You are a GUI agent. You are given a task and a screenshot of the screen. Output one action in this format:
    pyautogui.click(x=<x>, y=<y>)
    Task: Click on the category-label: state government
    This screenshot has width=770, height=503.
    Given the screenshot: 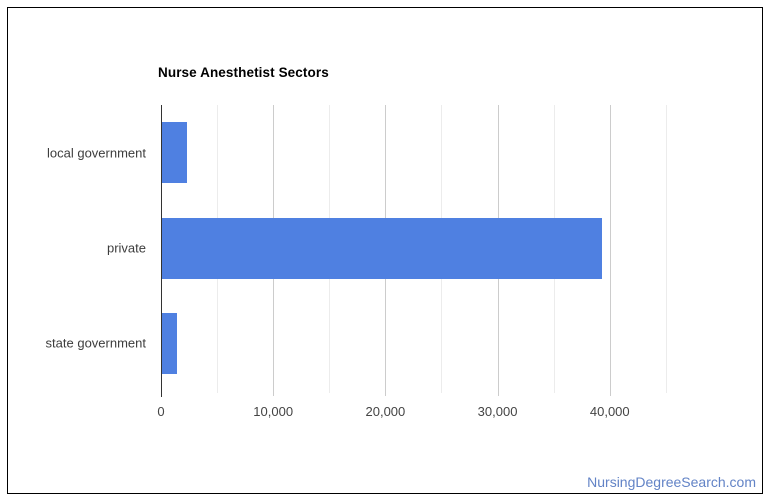 What is the action you would take?
    pyautogui.click(x=95, y=343)
    